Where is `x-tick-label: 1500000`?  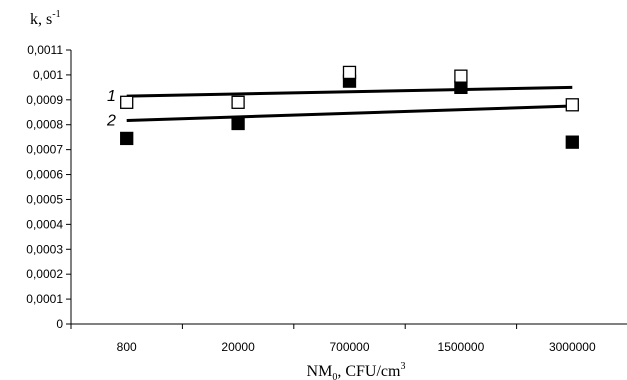
x-tick-label: 1500000 is located at coordinates (461, 347).